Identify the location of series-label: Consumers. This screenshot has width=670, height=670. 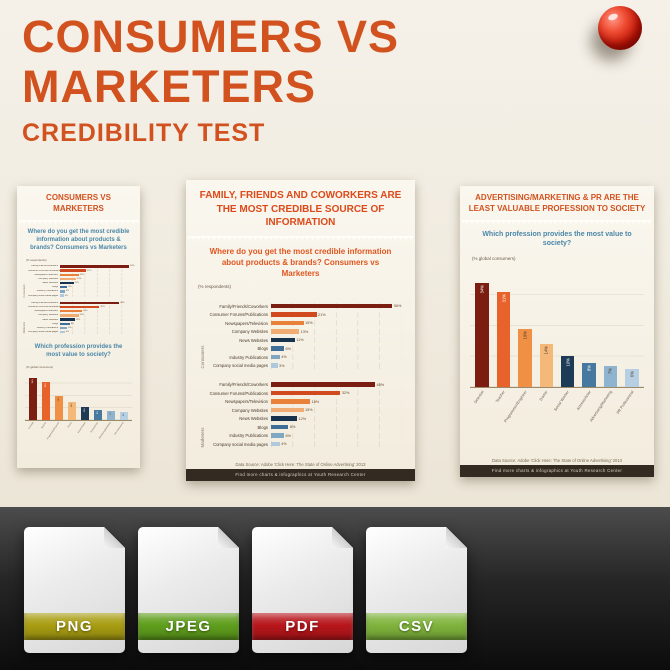
(202, 357).